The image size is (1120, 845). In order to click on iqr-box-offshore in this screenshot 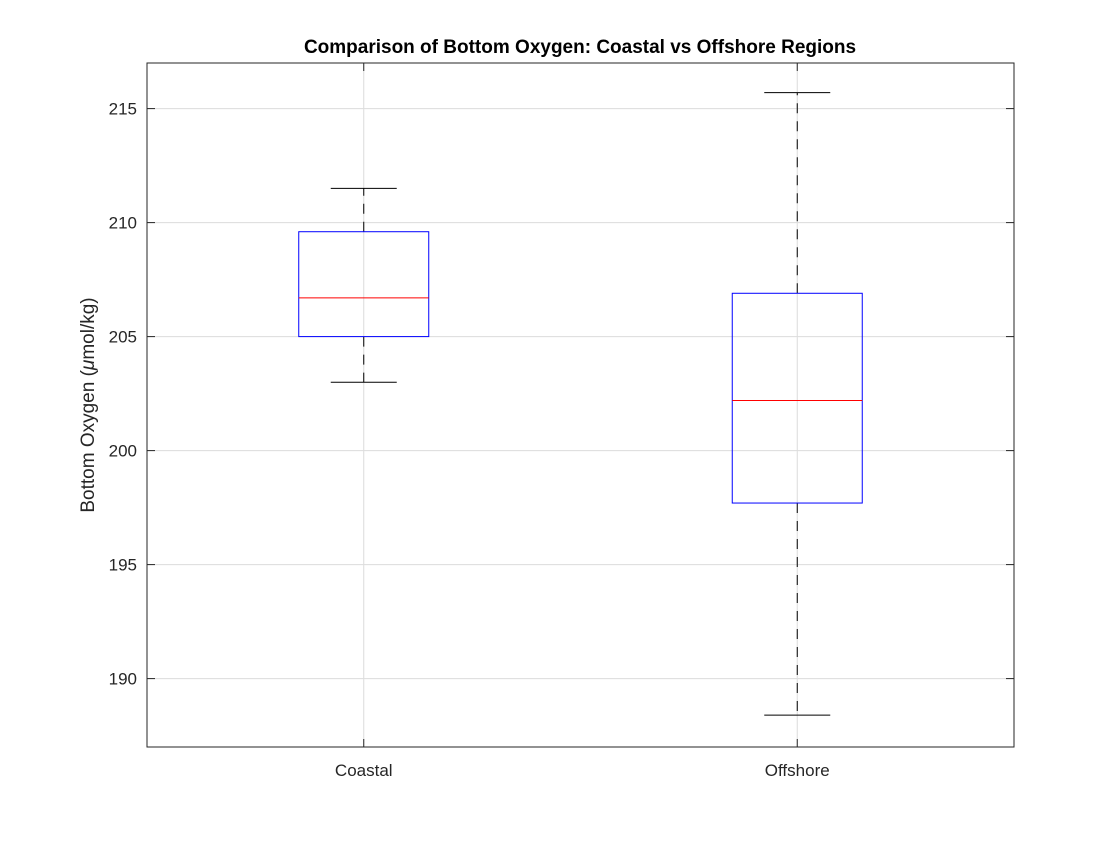, I will do `click(797, 398)`.